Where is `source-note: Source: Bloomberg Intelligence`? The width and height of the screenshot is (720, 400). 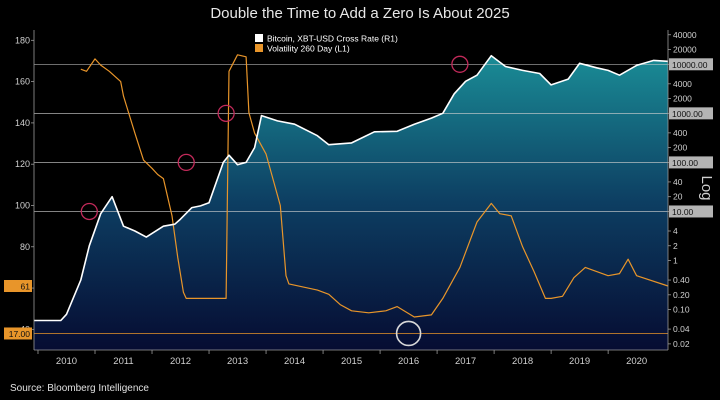
source-note: Source: Bloomberg Intelligence is located at coordinates (79, 388).